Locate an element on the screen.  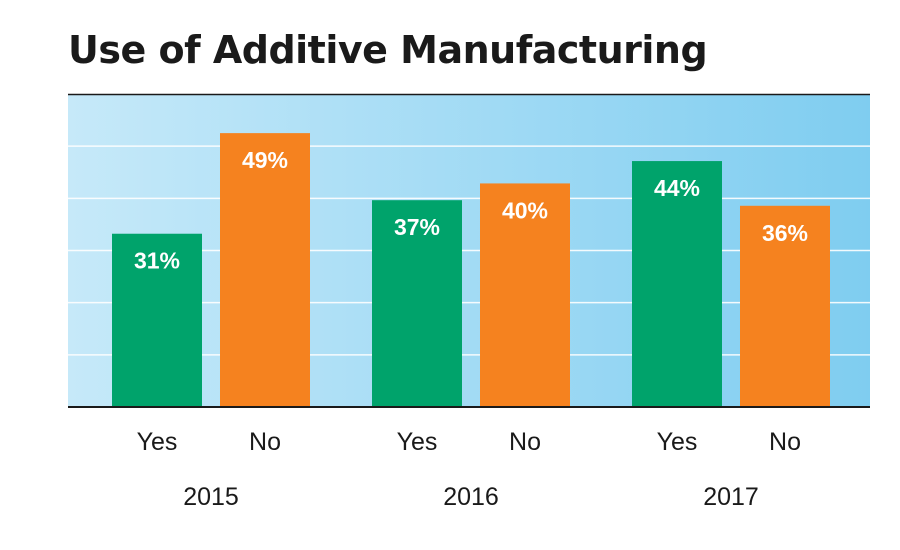
bar-value-label: 31% is located at coordinates (157, 261).